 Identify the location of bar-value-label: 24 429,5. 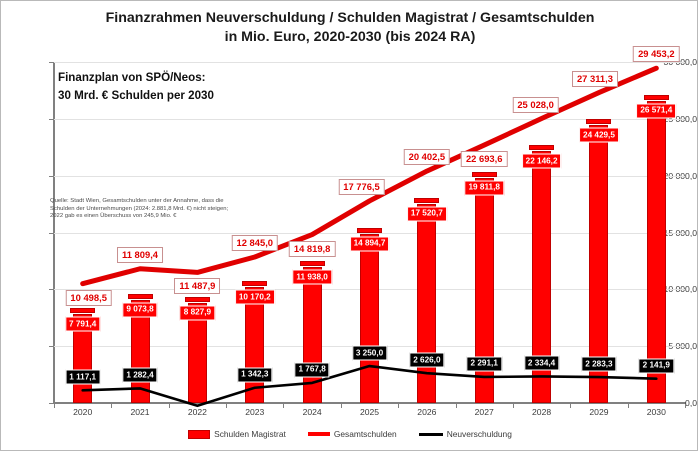
(599, 135).